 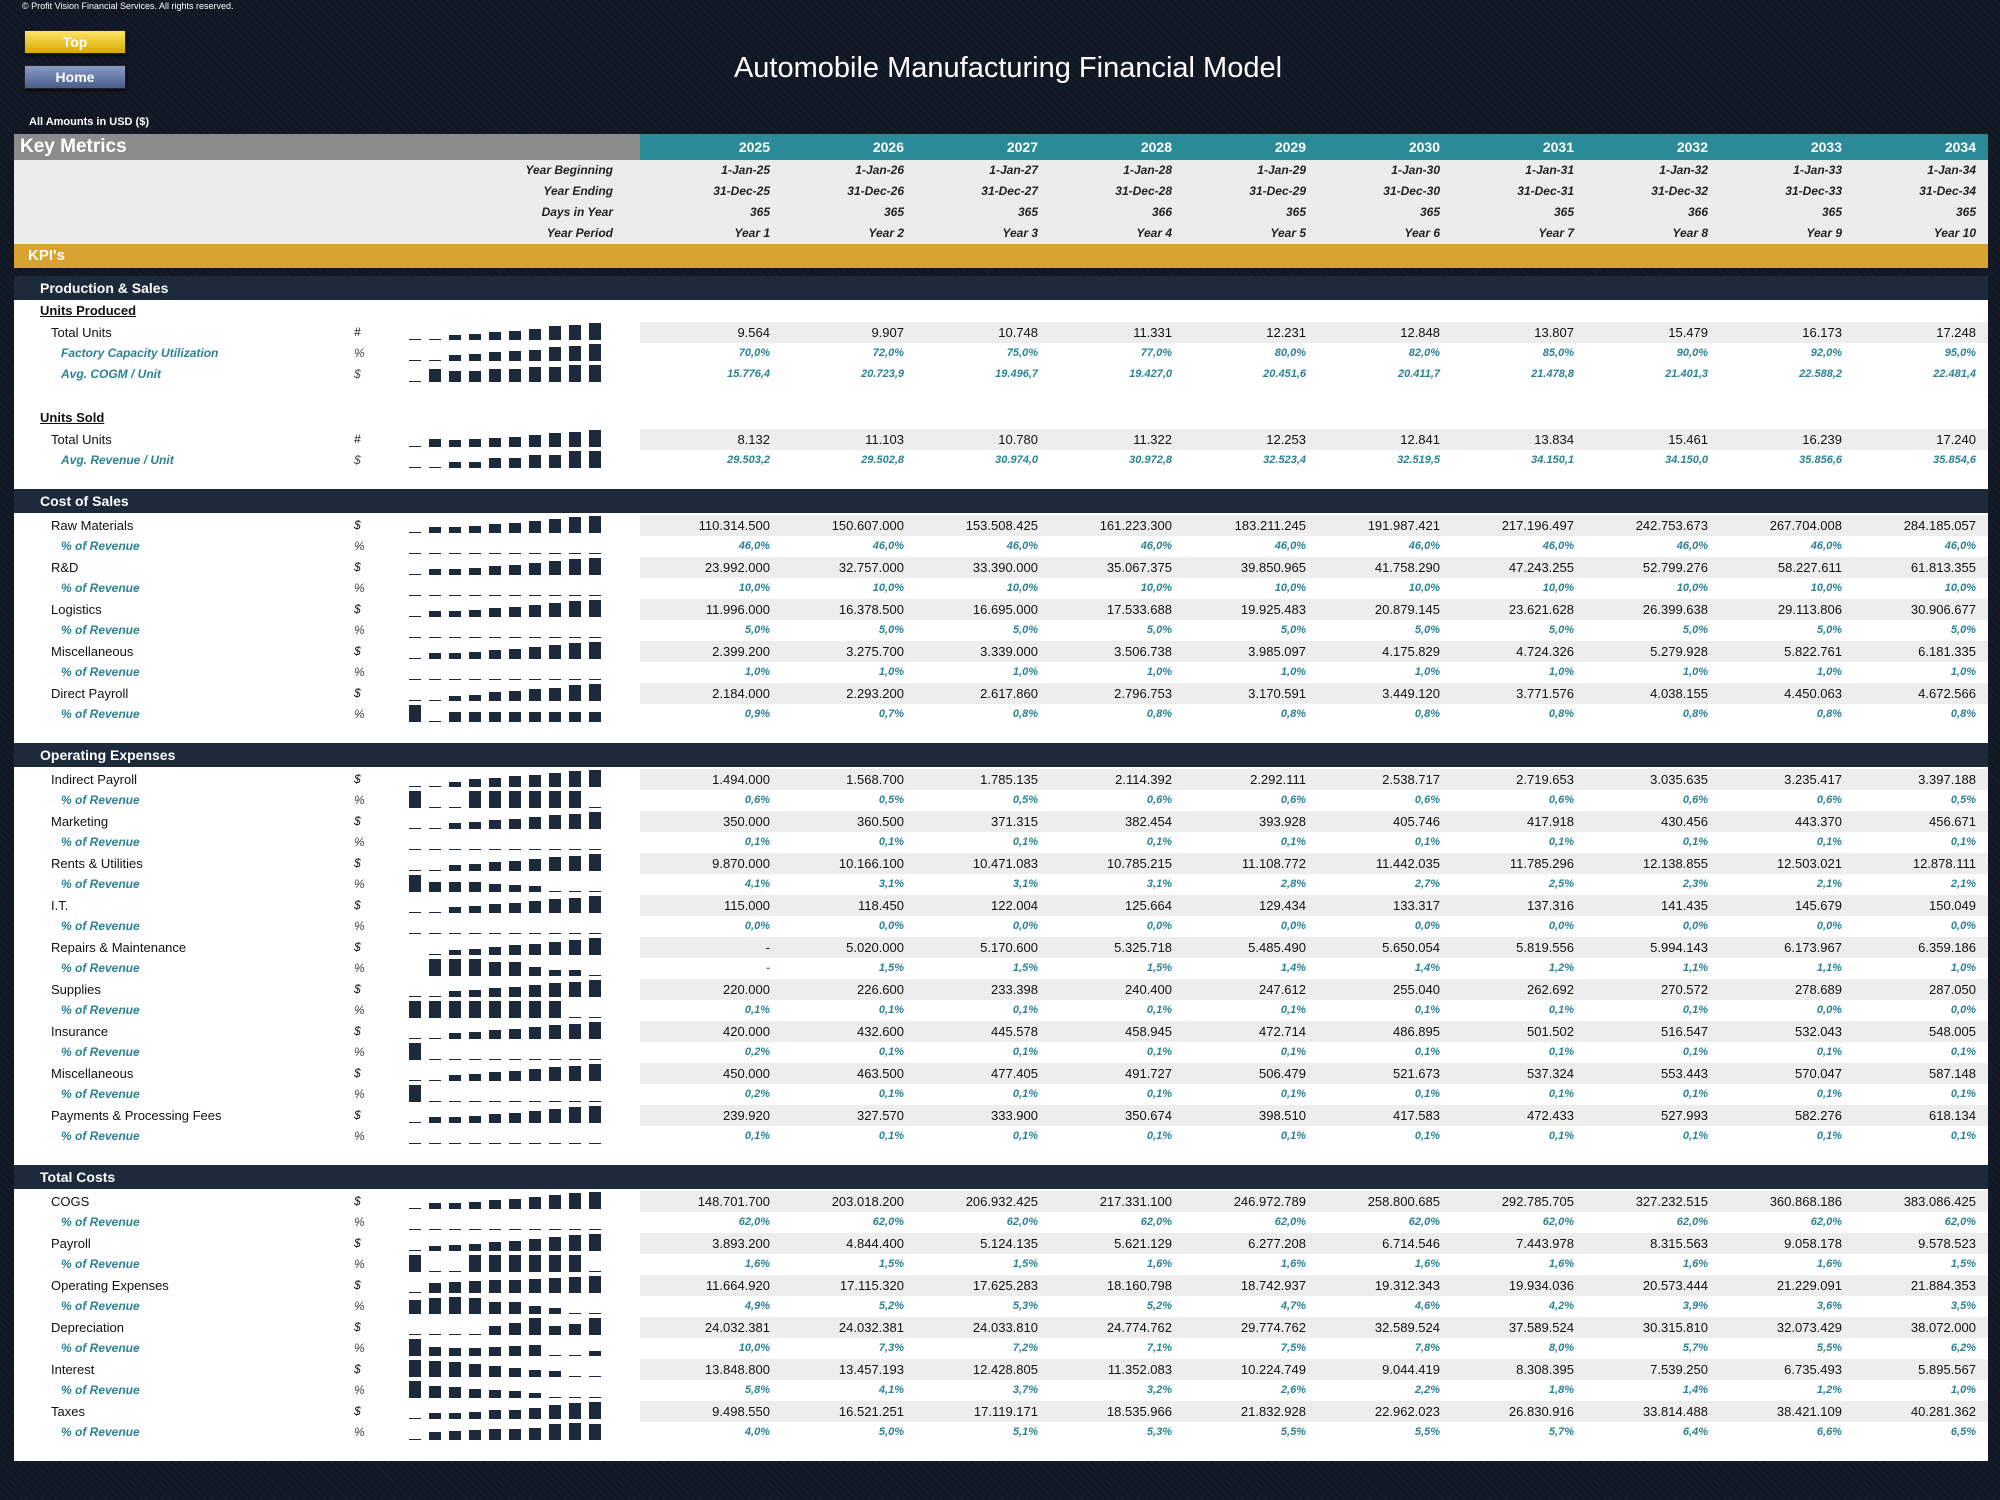 I want to click on value-cell: 239.920, so click(x=746, y=1115).